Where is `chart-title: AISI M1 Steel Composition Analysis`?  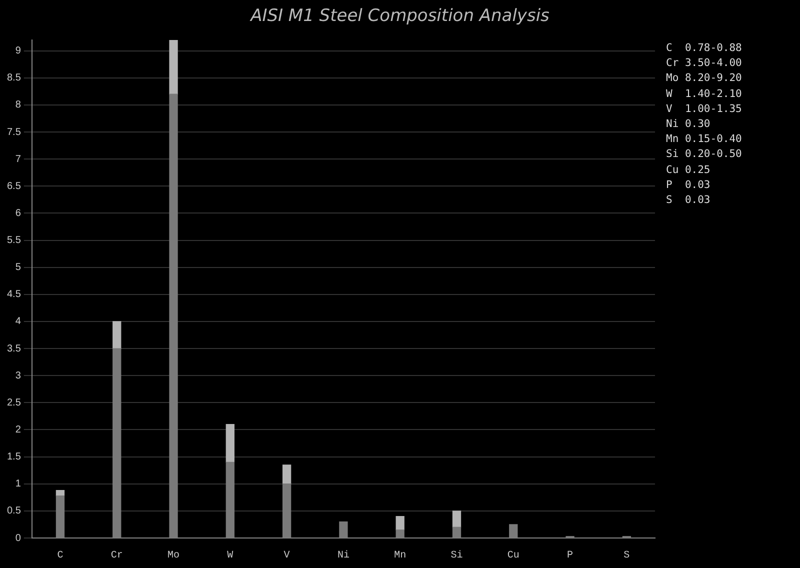
chart-title: AISI M1 Steel Composition Analysis is located at coordinates (399, 16).